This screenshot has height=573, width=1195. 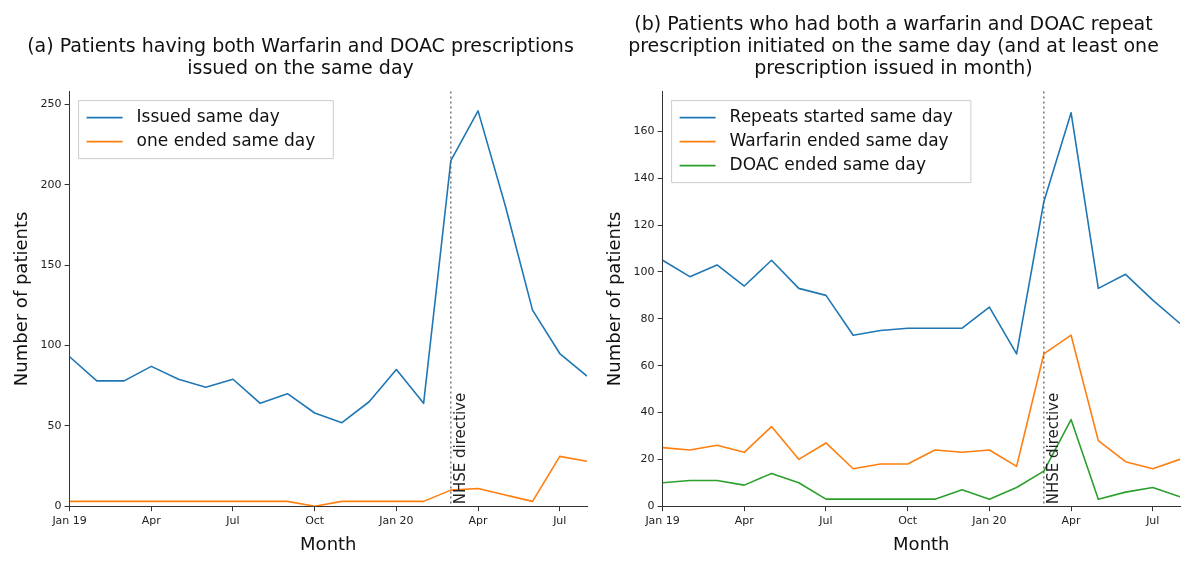 I want to click on legend-label: Repeats started same day, so click(x=841, y=116).